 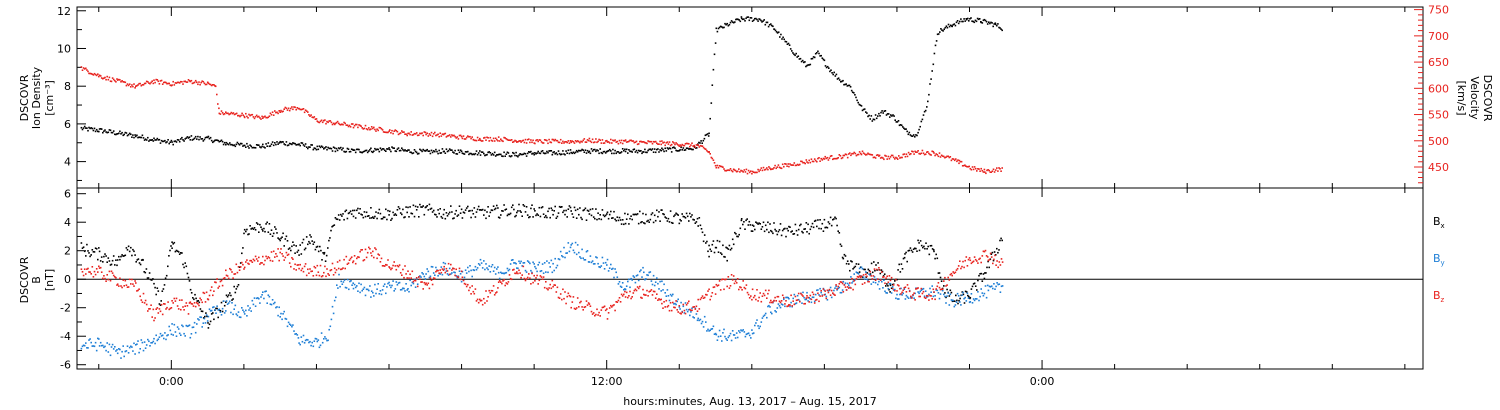 I want to click on field-axis-label-line-3: [nT], so click(x=49, y=280).